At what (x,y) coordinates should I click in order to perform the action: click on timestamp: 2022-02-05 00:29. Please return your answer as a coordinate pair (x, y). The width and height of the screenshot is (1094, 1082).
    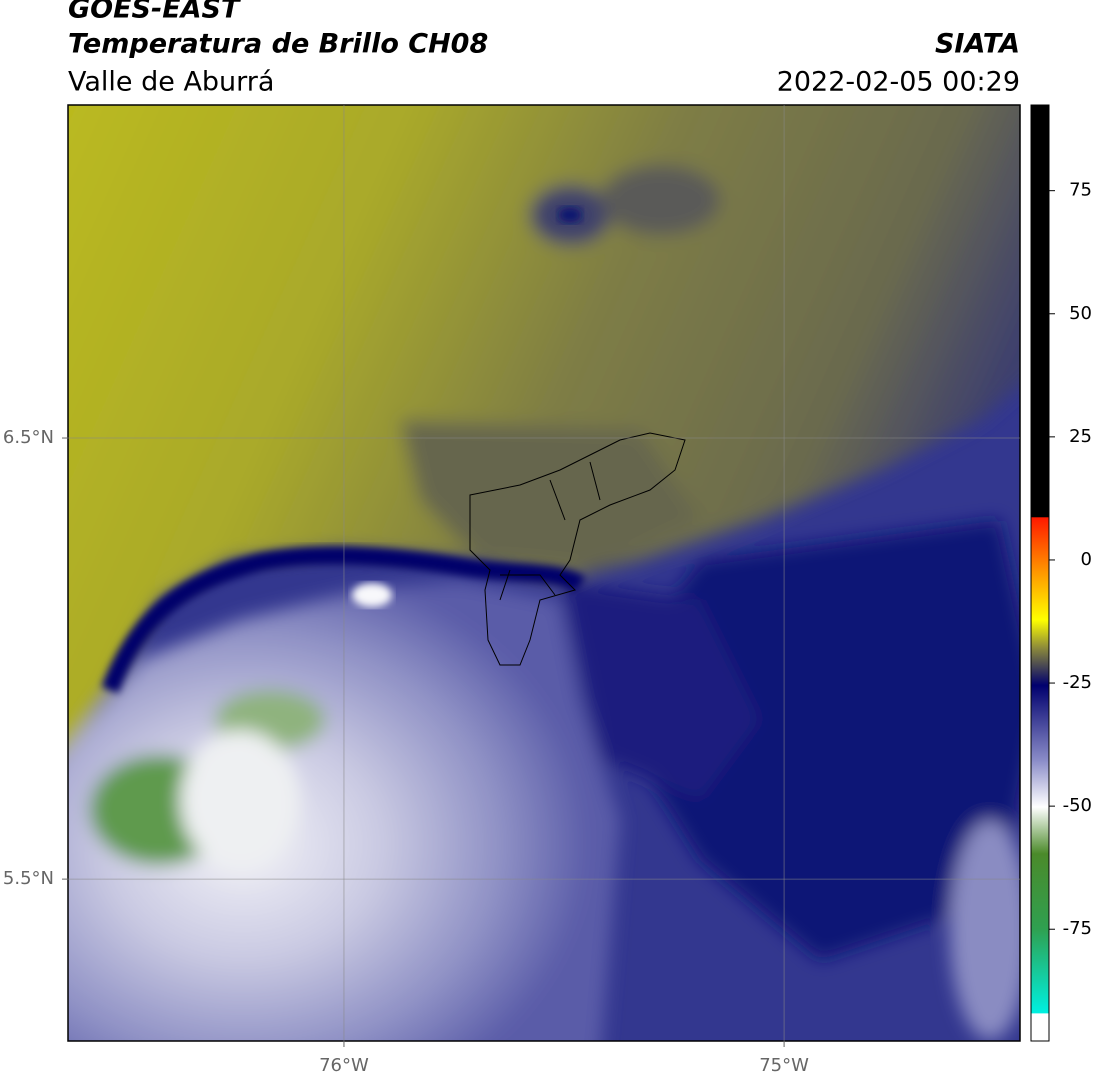
    Looking at the image, I should click on (898, 82).